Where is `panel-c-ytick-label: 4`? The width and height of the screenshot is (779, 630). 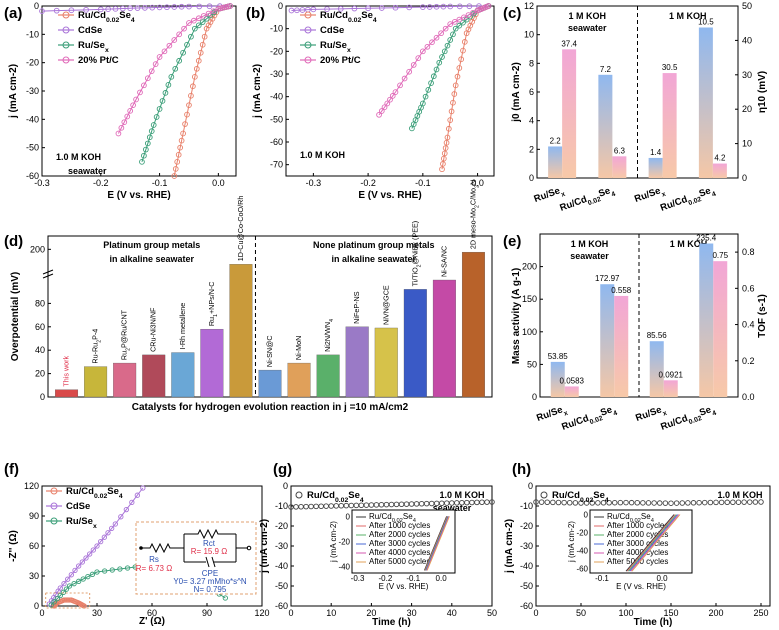 panel-c-ytick-label: 4 is located at coordinates (531, 121).